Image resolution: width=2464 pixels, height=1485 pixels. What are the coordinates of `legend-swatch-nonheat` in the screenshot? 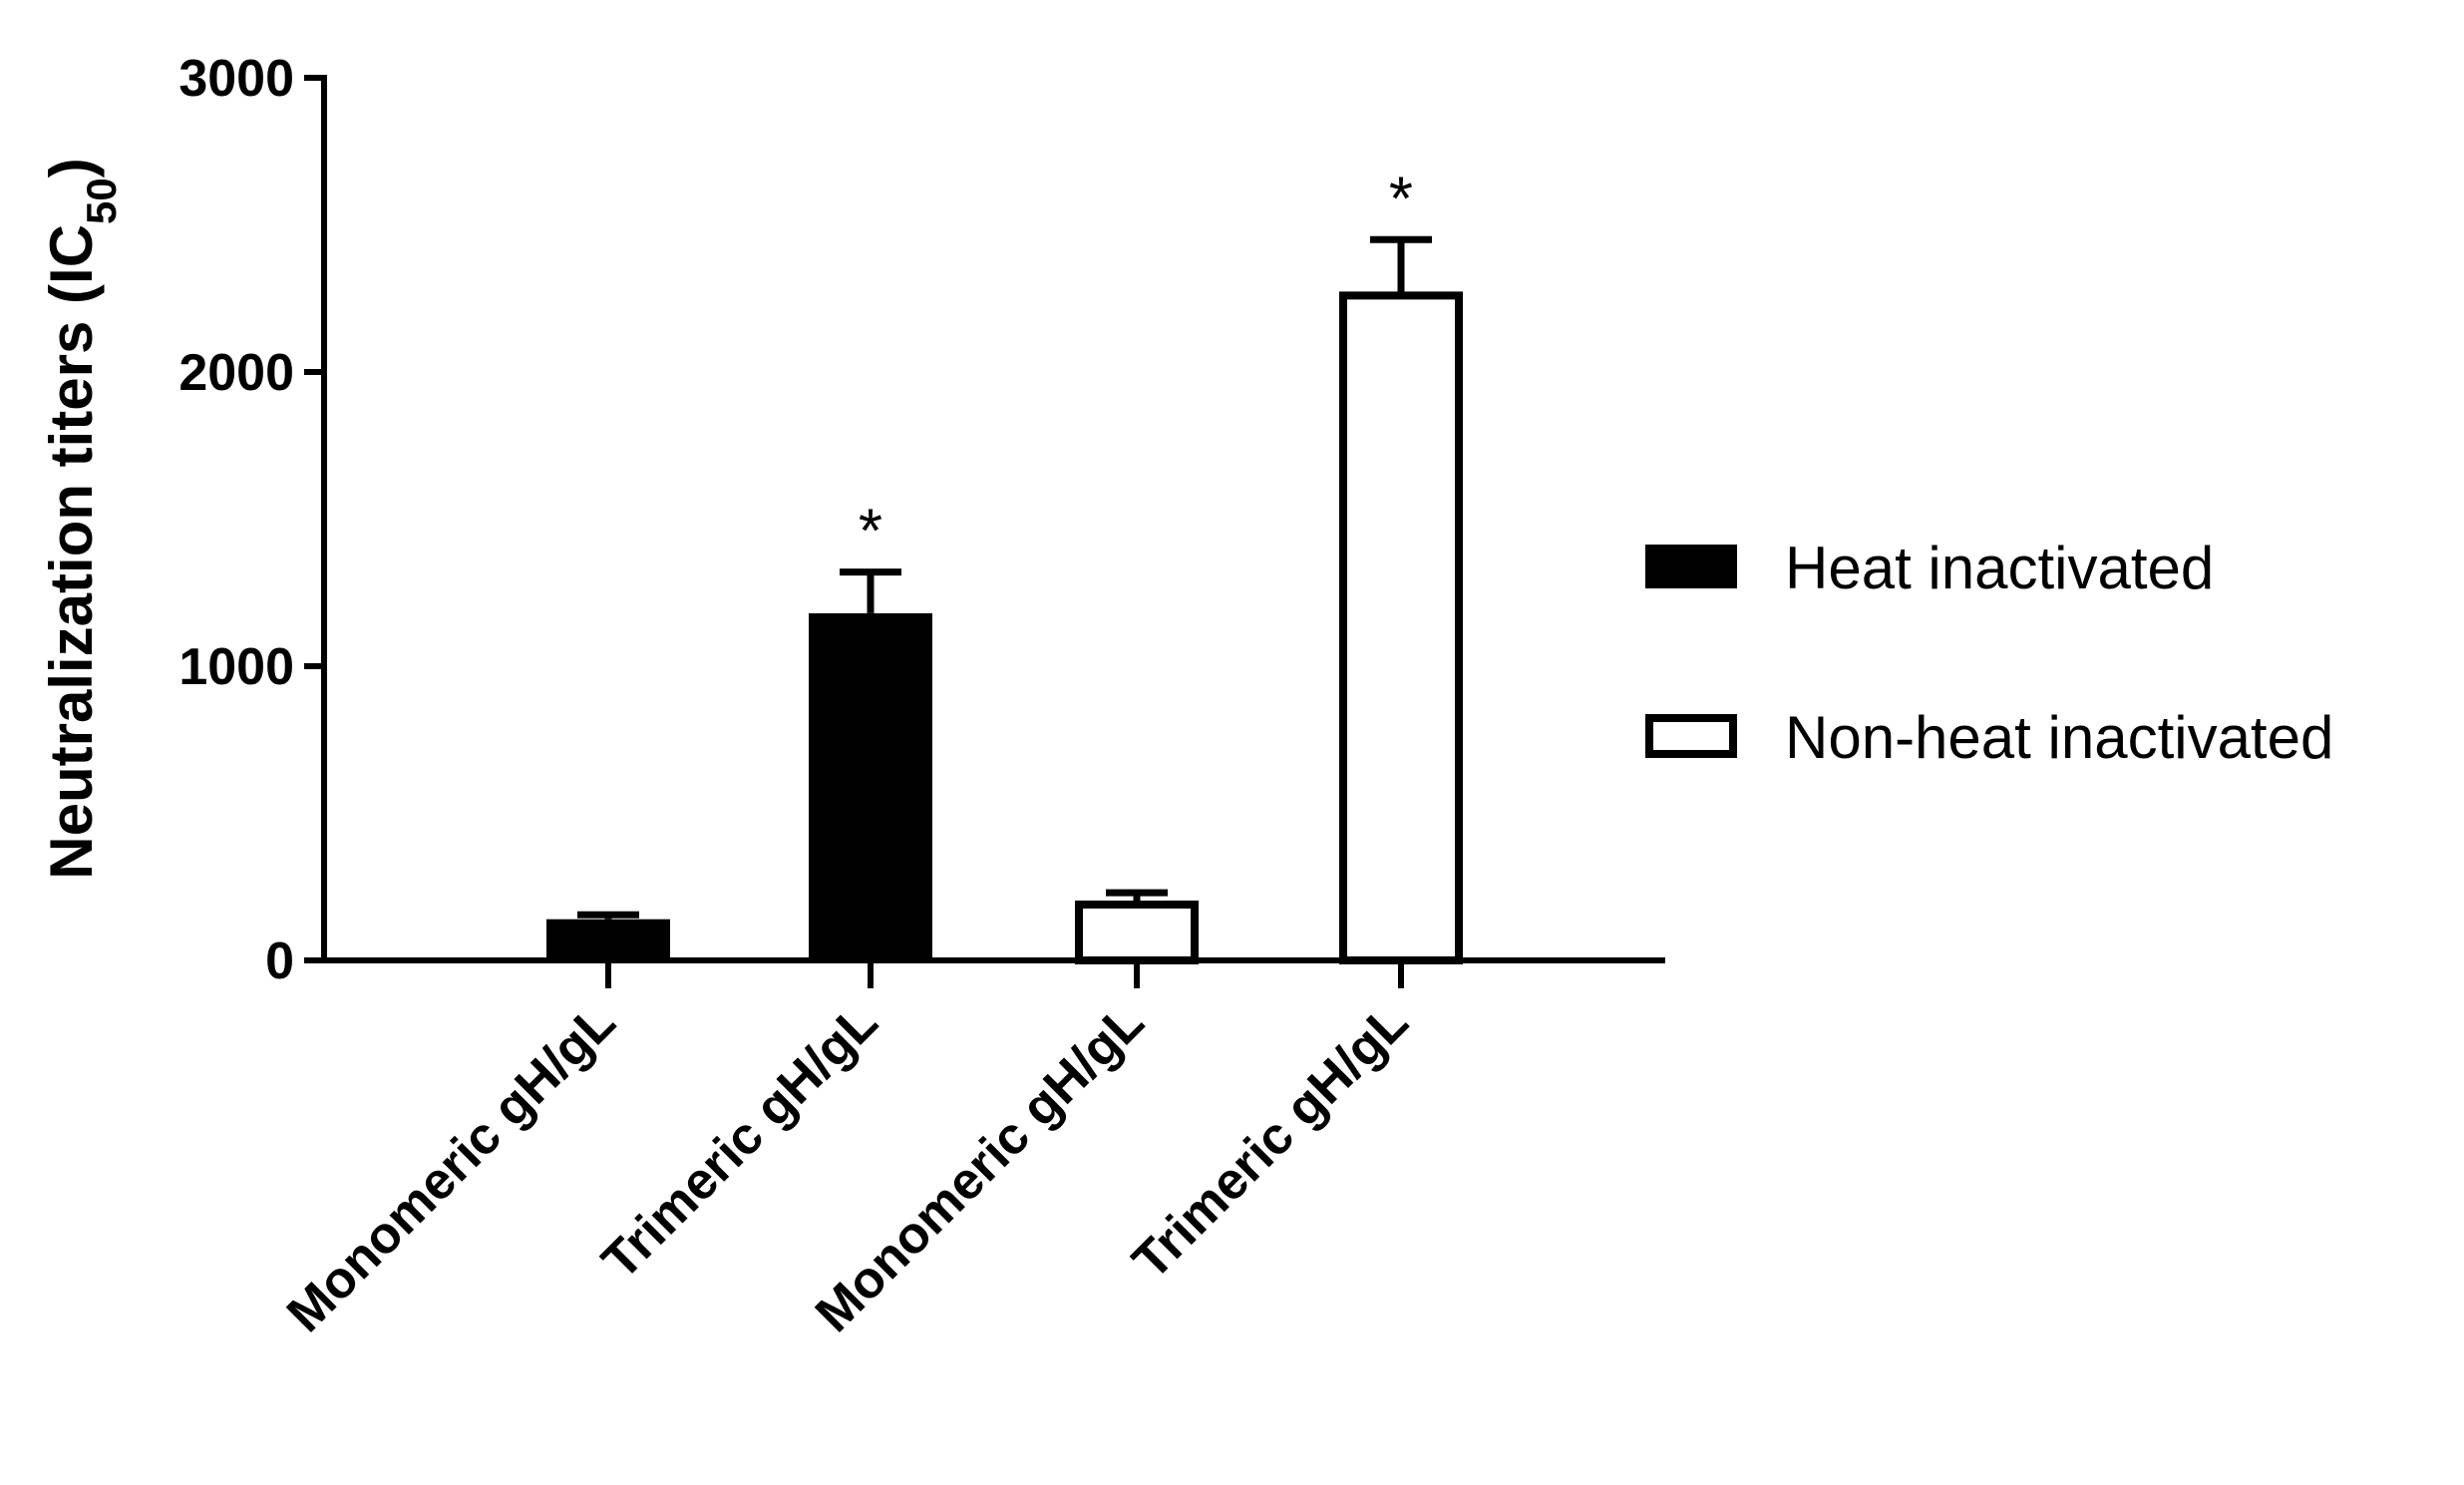 It's located at (1691, 736).